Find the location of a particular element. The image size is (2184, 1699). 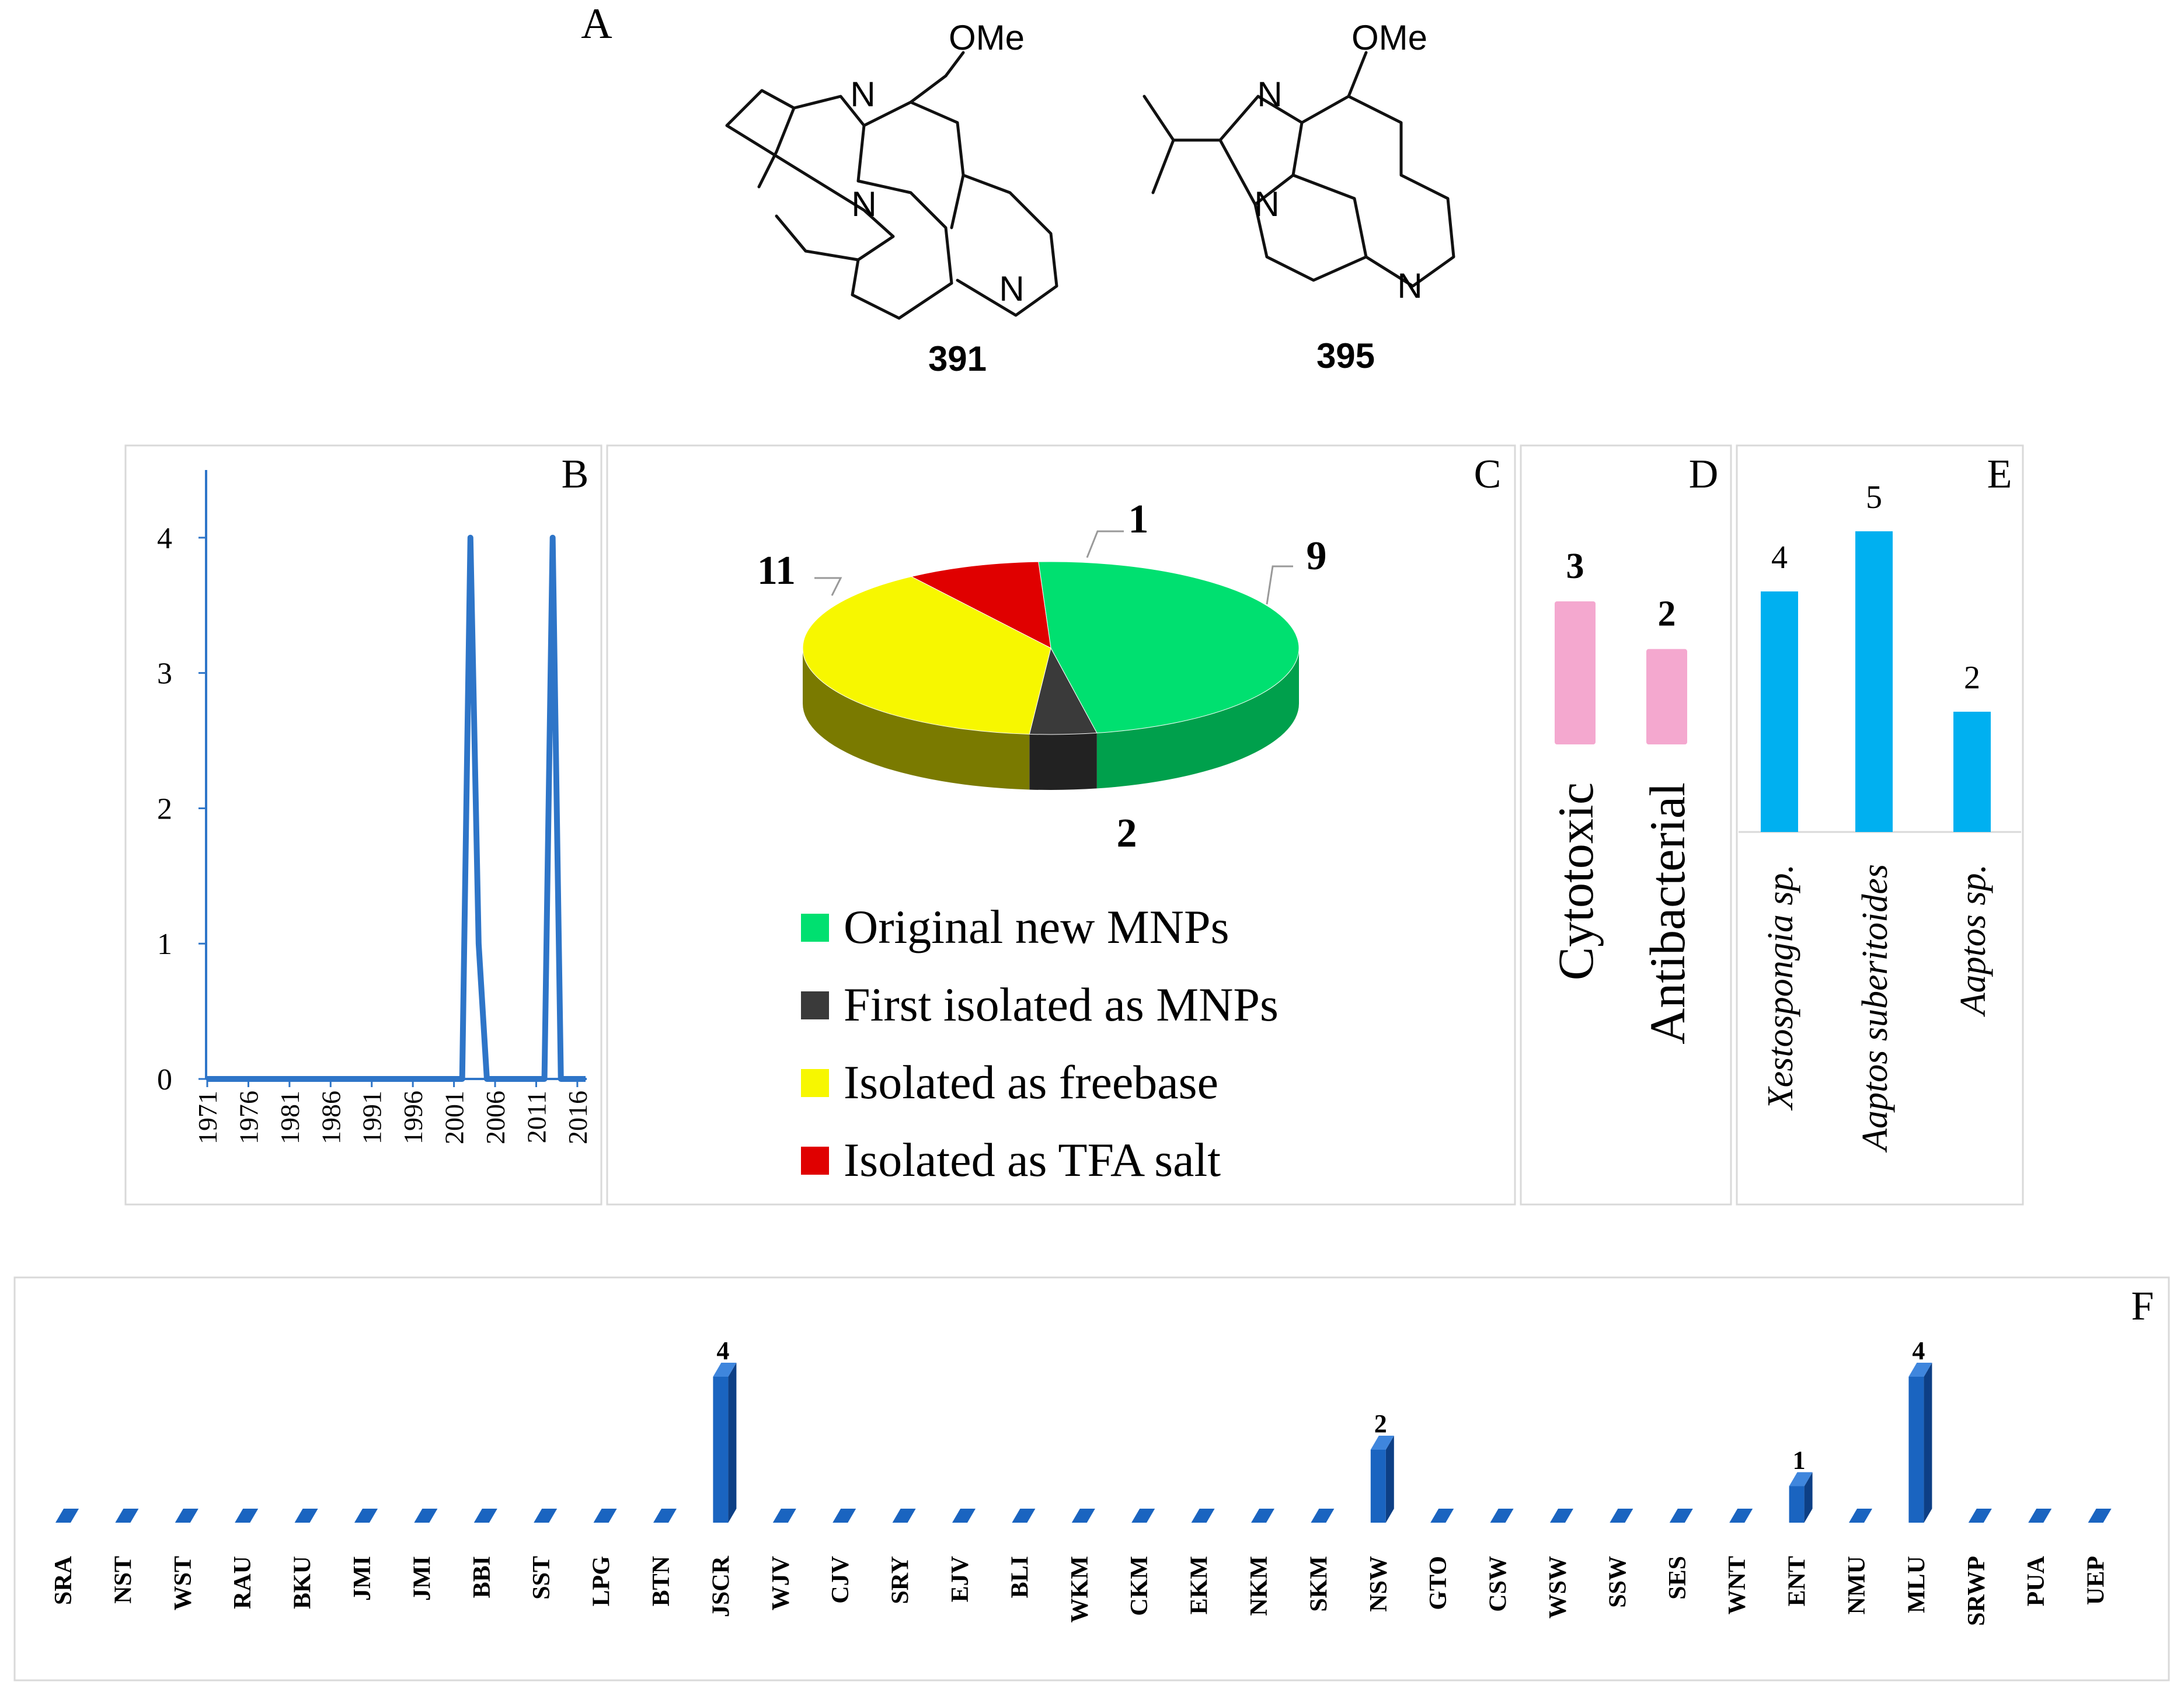

panel-b-x-tick-label: 1996 is located at coordinates (413, 1118).